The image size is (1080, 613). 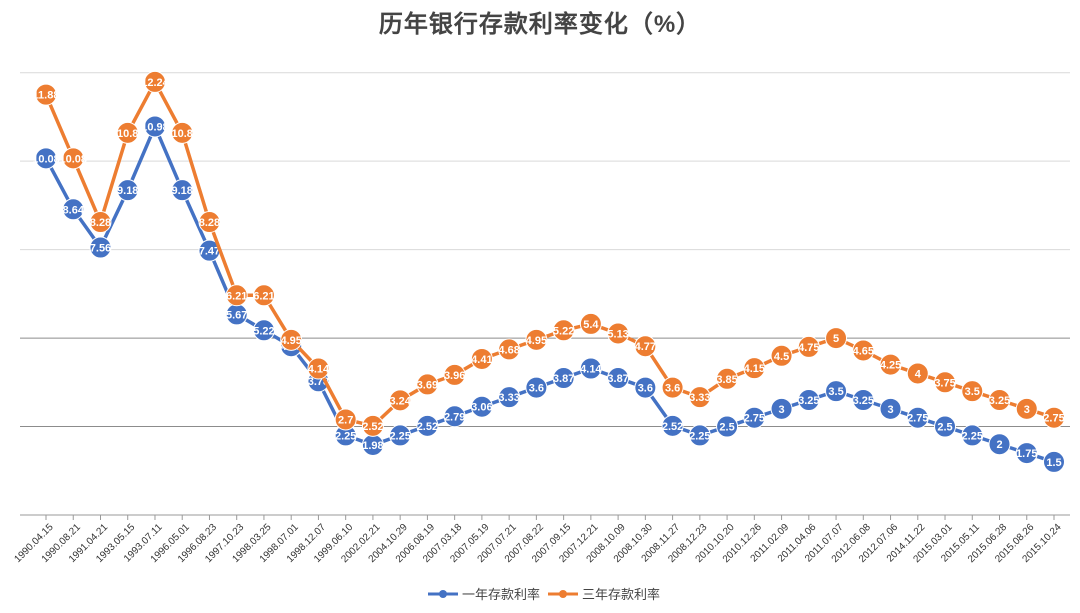 I want to click on data-label: 5, so click(x=836, y=339).